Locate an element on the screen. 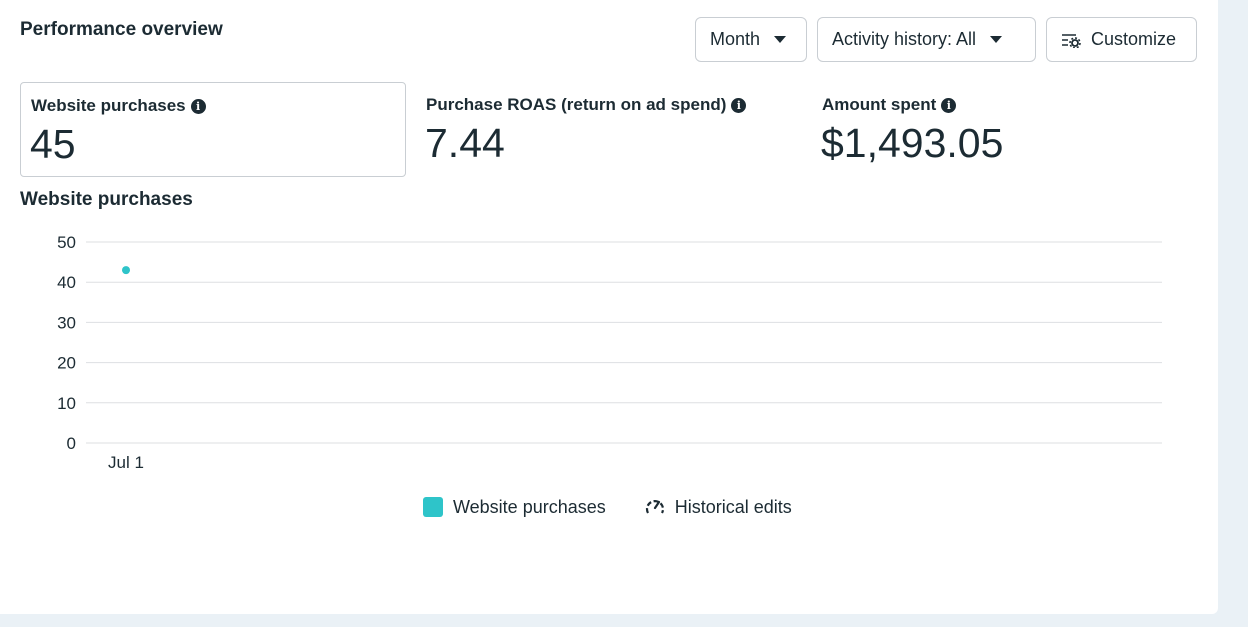 This screenshot has width=1248, height=627. legend-edits-label: Historical edits is located at coordinates (733, 506).